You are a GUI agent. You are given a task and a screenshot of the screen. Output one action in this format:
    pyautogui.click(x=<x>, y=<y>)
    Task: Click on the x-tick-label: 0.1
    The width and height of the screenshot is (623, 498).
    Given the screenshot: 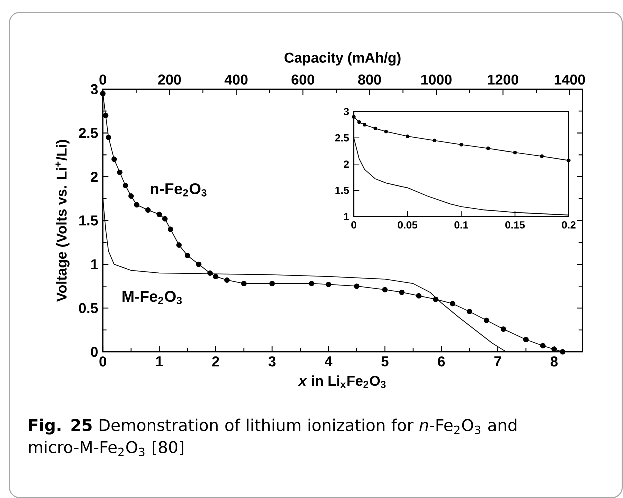 What is the action you would take?
    pyautogui.click(x=461, y=225)
    